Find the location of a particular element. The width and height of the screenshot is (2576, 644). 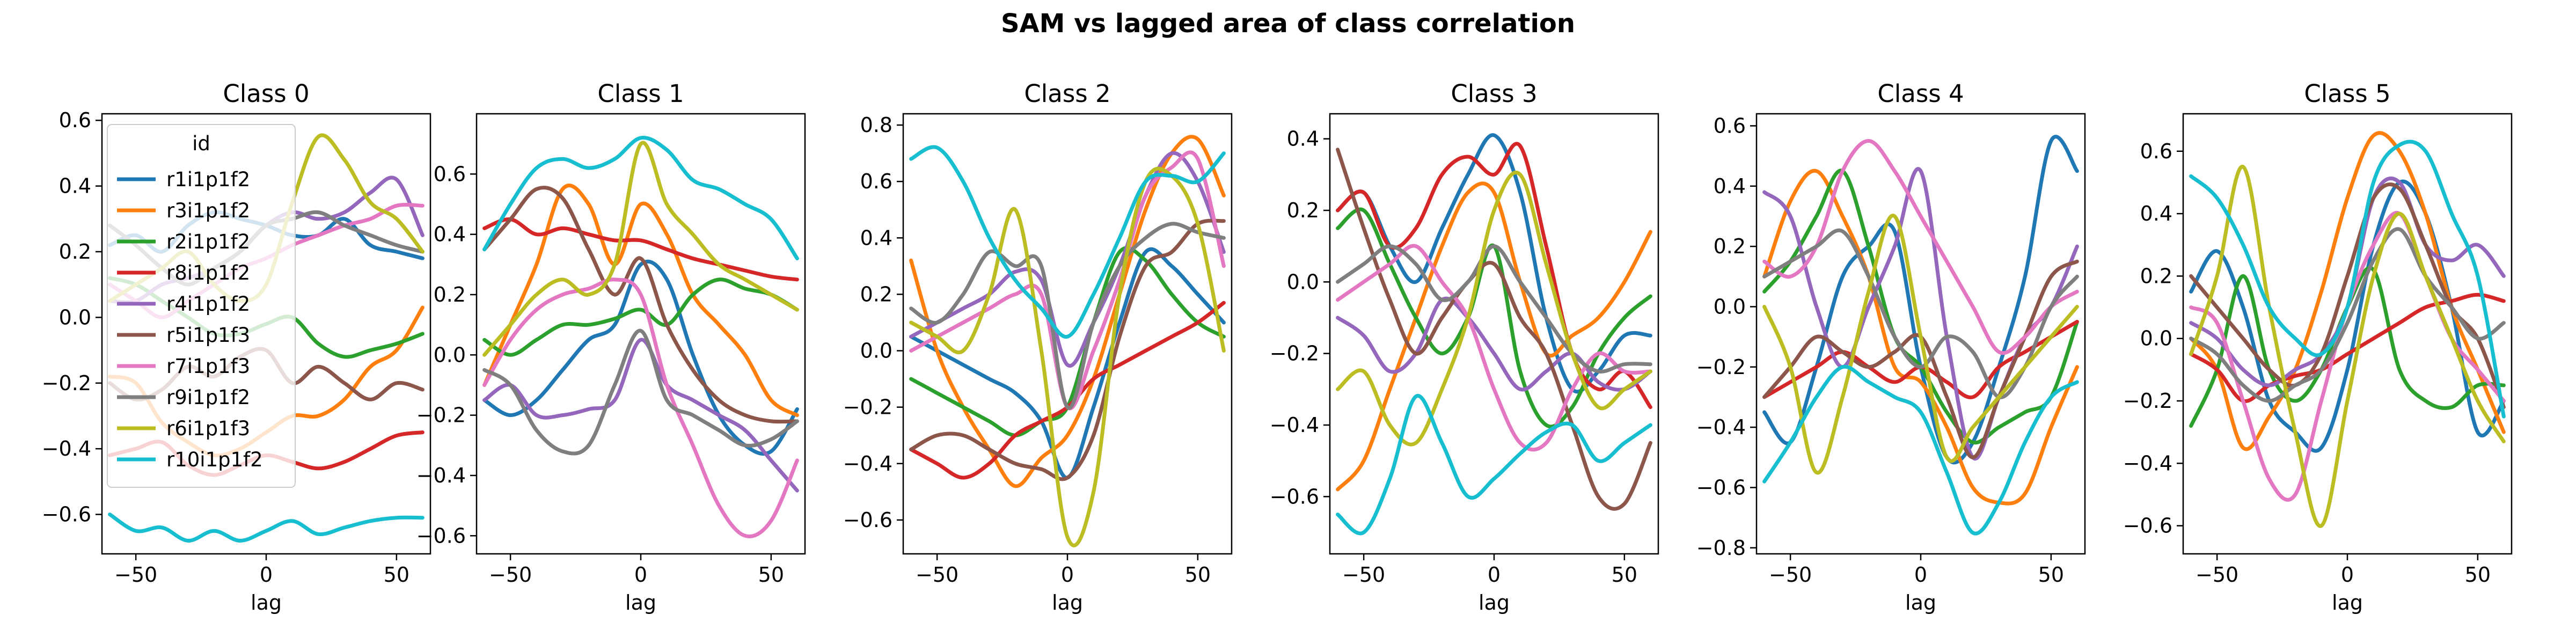

legend-entry: r1i1p1f2 is located at coordinates (208, 179).